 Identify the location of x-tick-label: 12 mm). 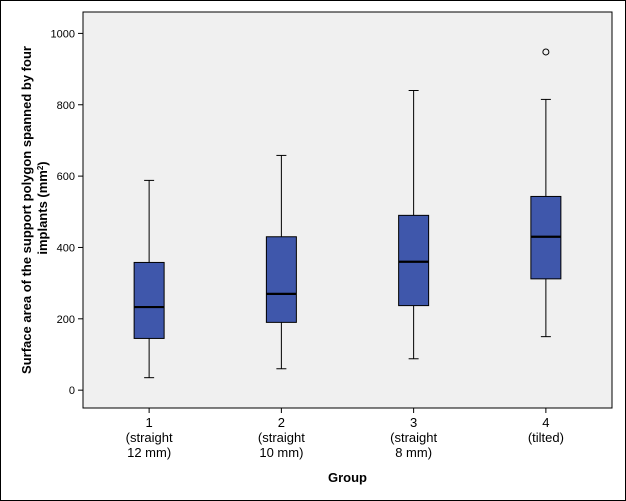
(149, 452).